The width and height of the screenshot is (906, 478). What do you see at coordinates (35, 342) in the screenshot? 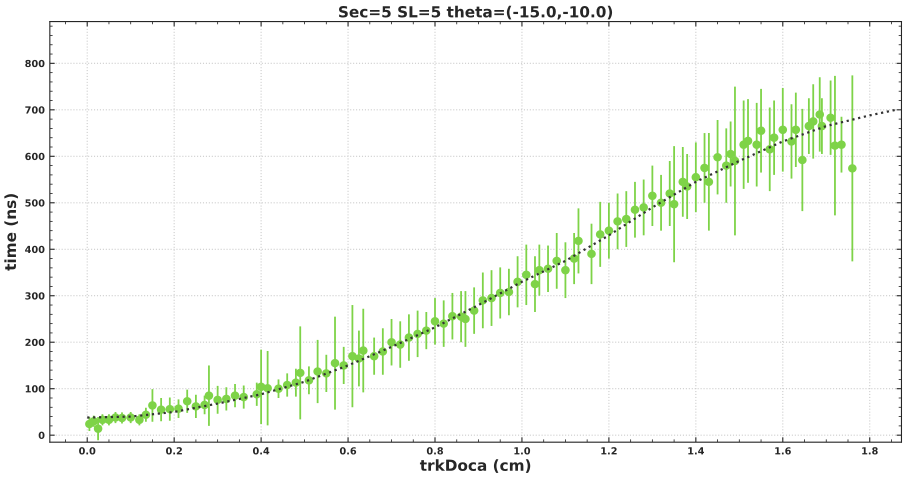
I see `y-tick-label: 200` at bounding box center [35, 342].